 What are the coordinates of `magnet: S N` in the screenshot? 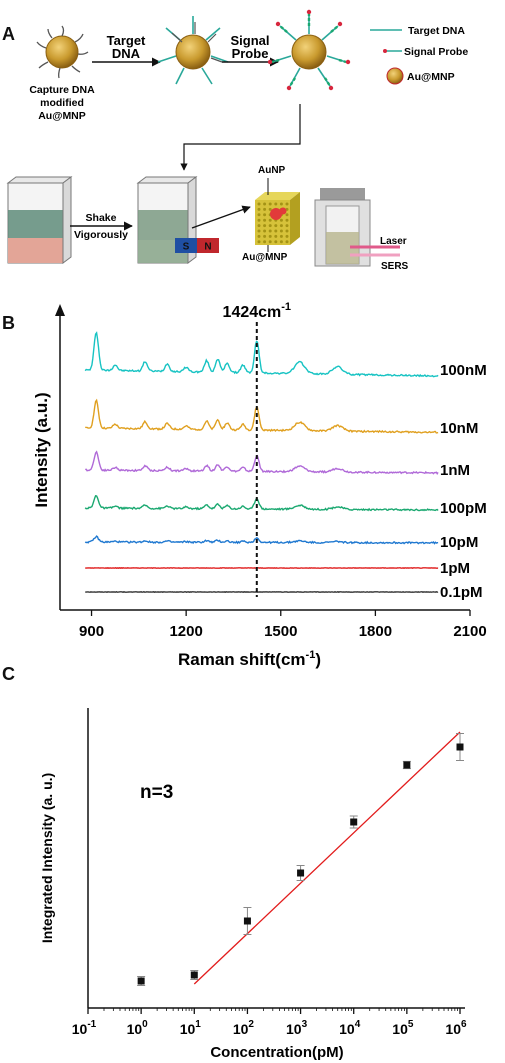 It's located at (197, 245).